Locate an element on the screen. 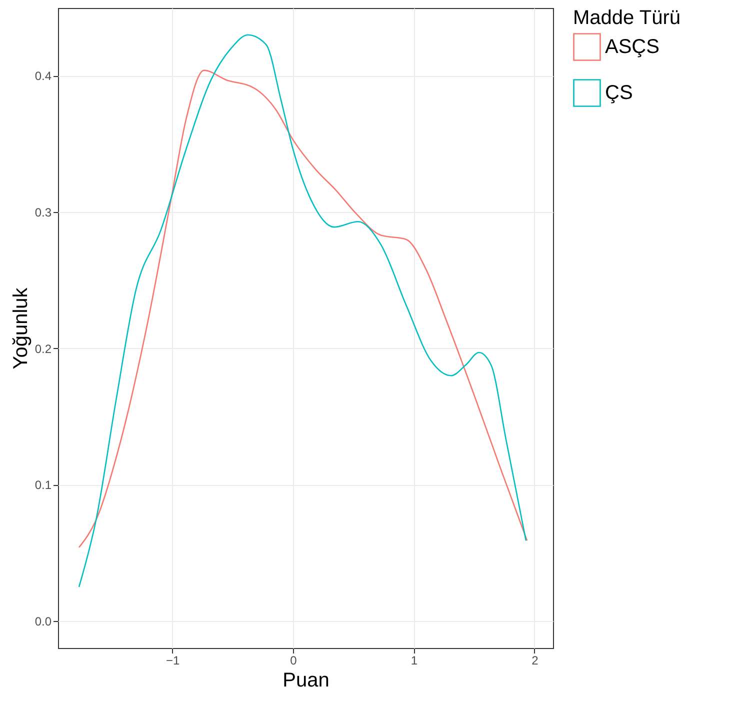 The image size is (737, 711). y-tick-label: 0.1 is located at coordinates (43, 485).